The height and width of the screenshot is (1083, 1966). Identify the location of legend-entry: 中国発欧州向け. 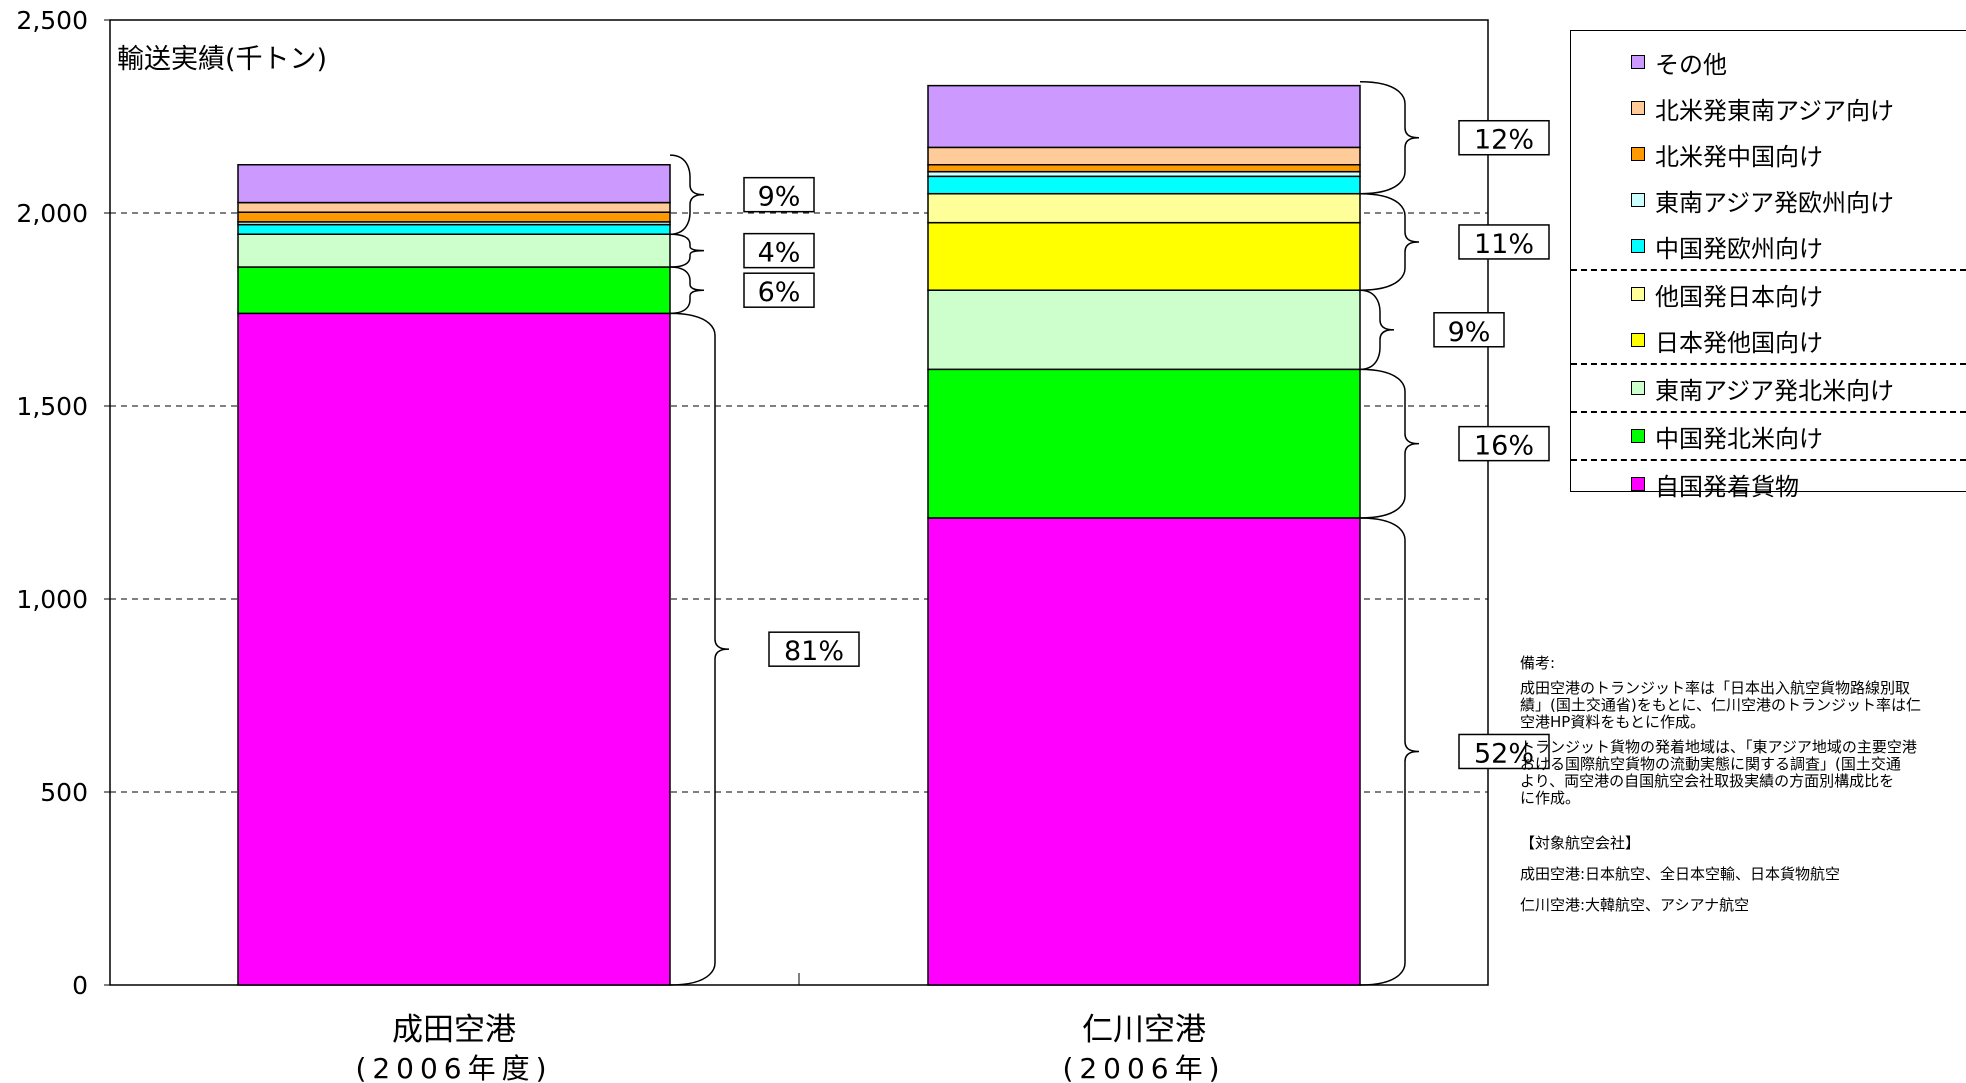
(1768, 247).